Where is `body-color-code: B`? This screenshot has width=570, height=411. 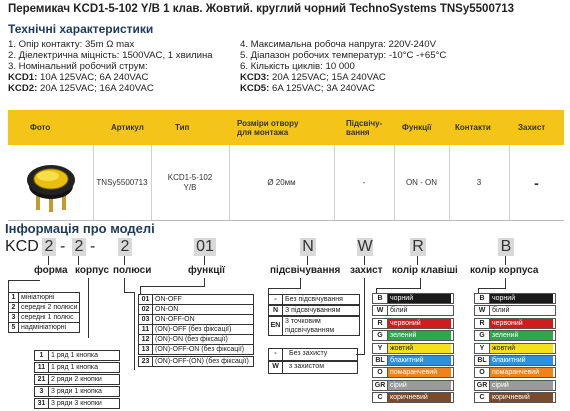
body-color-code: B is located at coordinates (482, 298).